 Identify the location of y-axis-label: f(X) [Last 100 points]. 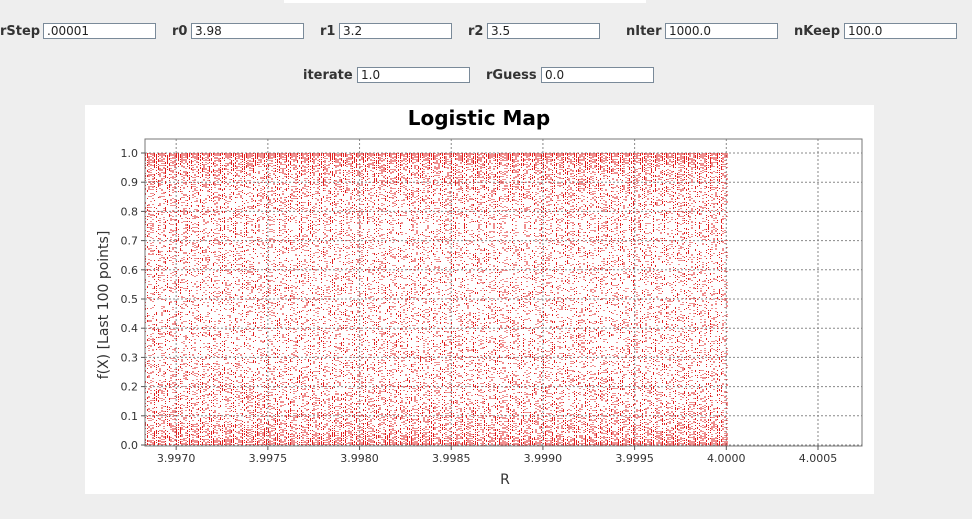
(104, 305).